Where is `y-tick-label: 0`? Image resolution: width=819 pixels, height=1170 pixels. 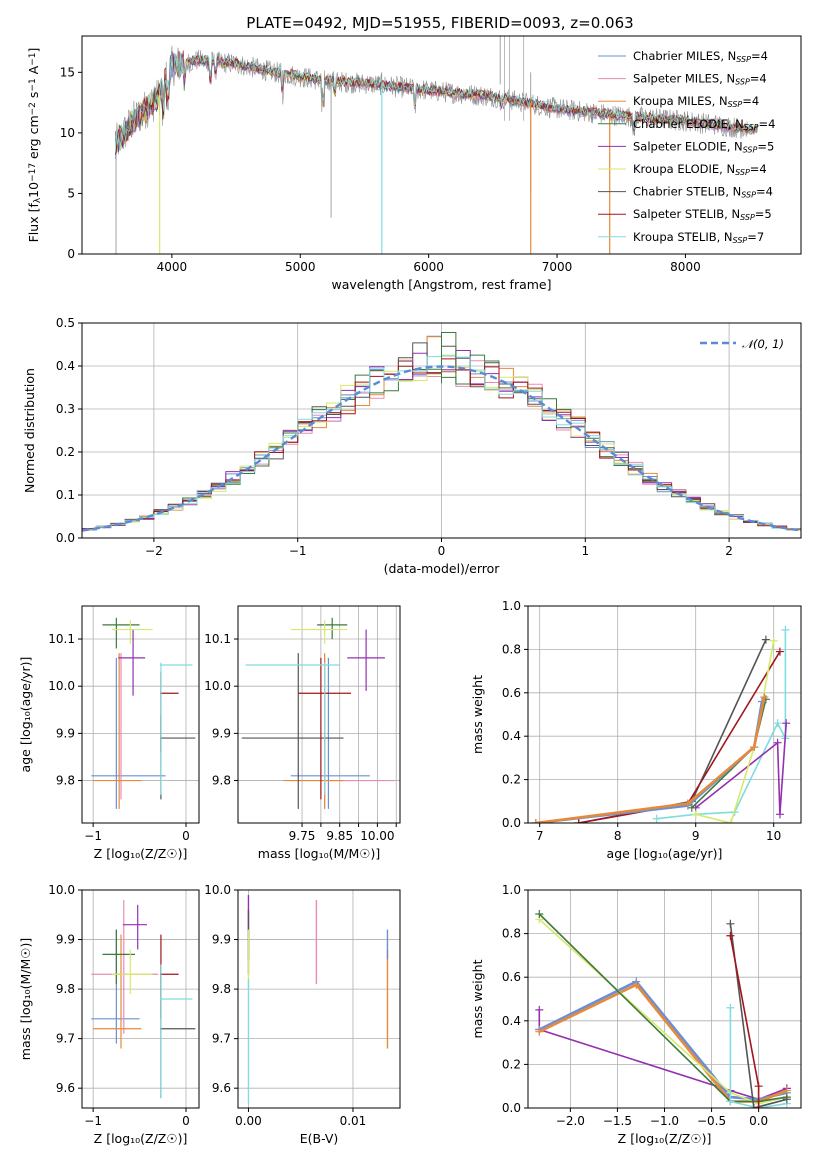 y-tick-label: 0 is located at coordinates (71, 254).